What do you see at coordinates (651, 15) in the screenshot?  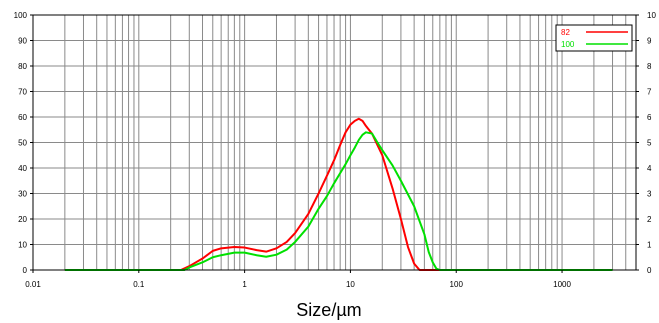 I see `y2-tick-label: 10` at bounding box center [651, 15].